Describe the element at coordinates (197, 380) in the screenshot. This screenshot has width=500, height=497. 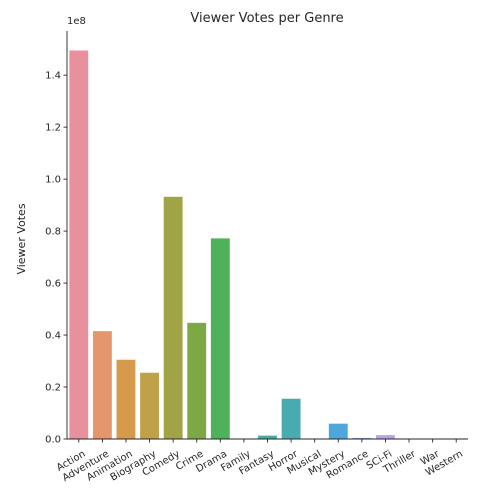
I see `bar-crime` at that location.